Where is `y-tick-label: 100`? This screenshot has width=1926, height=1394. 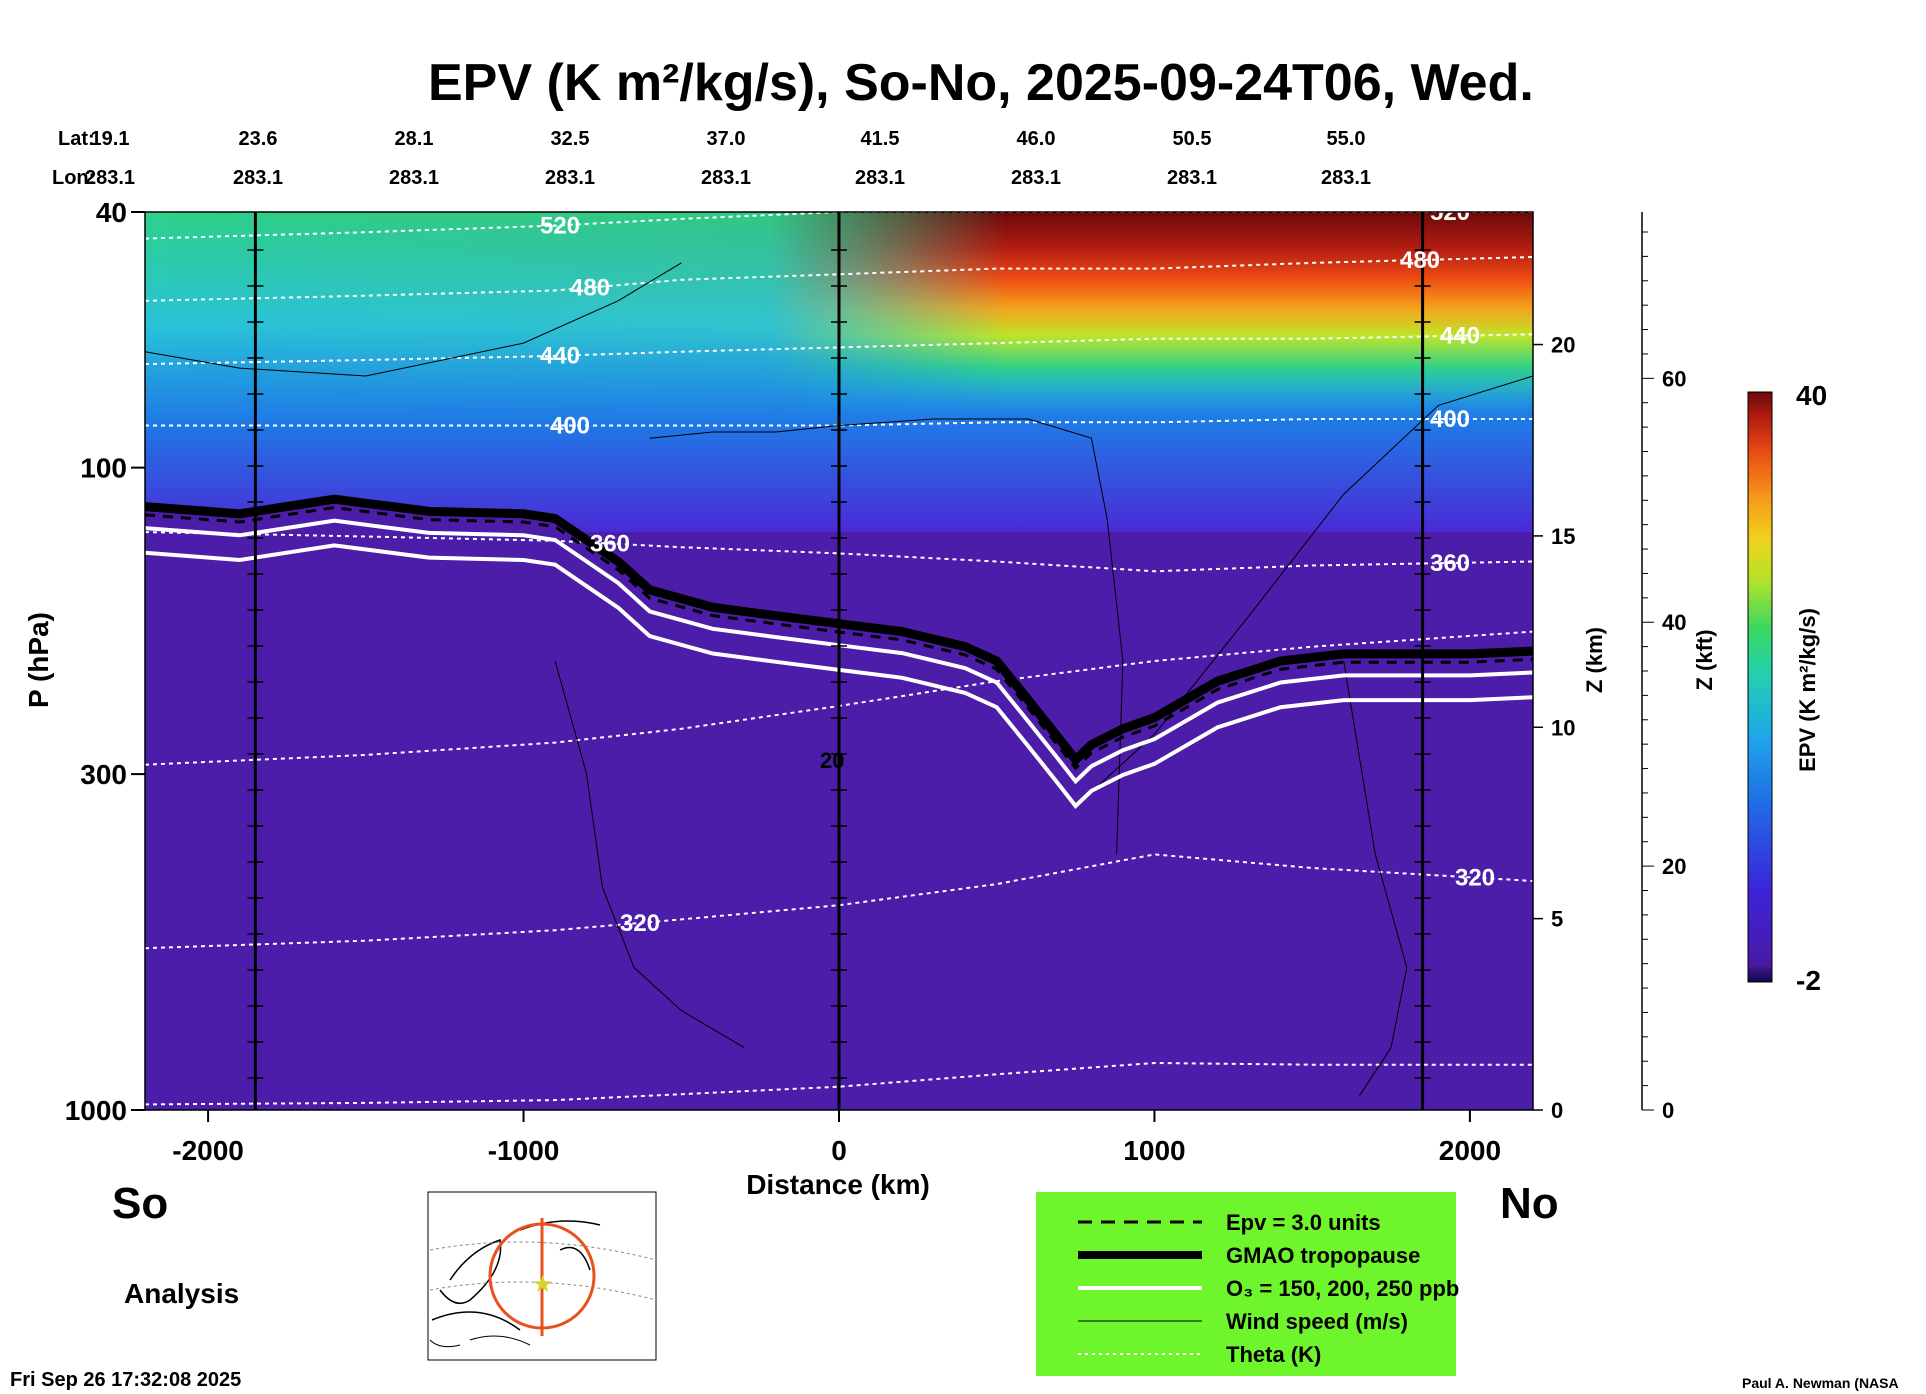
y-tick-label: 100 is located at coordinates (103, 468).